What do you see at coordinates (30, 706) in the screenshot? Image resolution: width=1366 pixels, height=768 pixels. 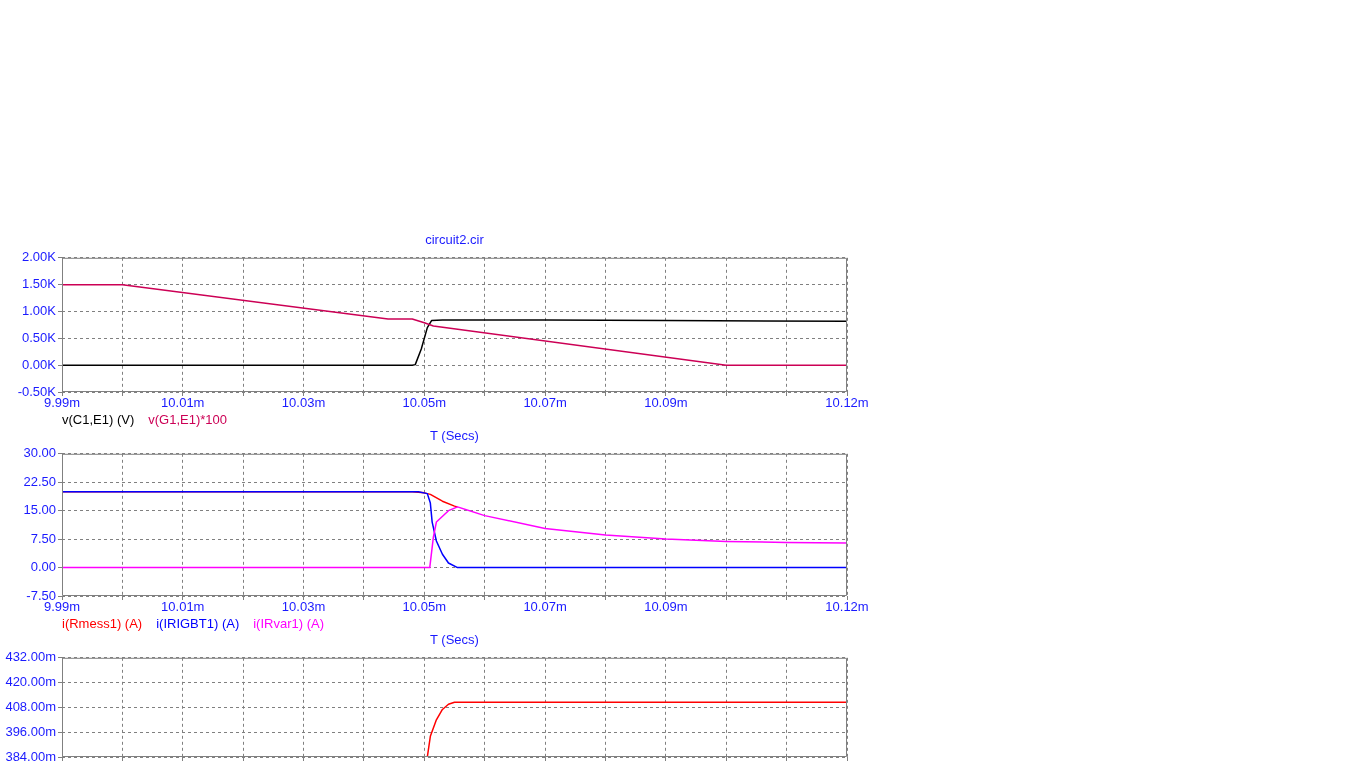 I see `y-tick-label: 408.00m` at bounding box center [30, 706].